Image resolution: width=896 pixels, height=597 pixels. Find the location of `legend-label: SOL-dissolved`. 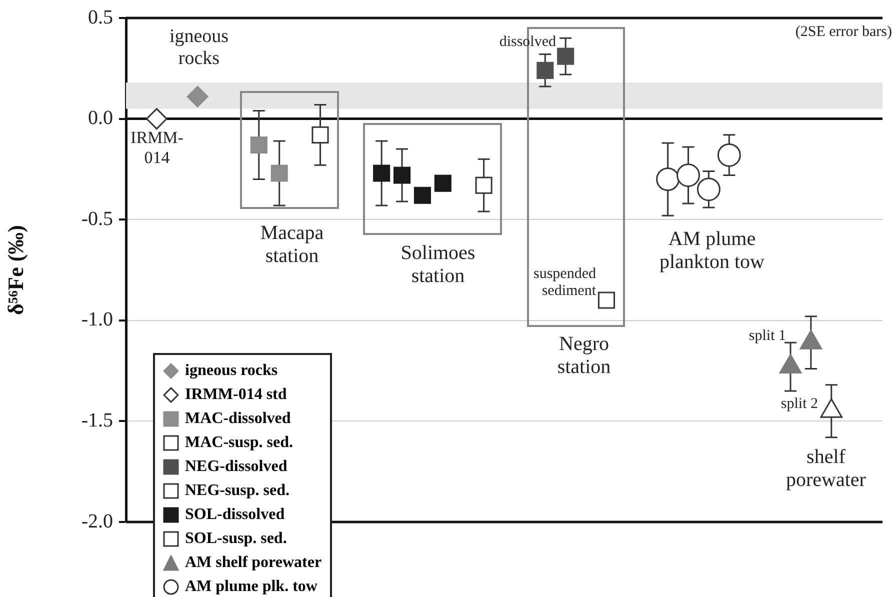

legend-label: SOL-dissolved is located at coordinates (235, 515).